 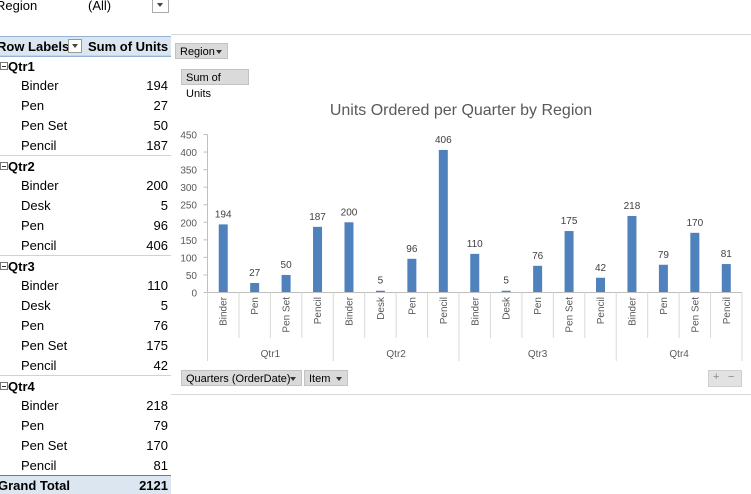 I want to click on report-filter-label: Region, so click(x=19, y=6).